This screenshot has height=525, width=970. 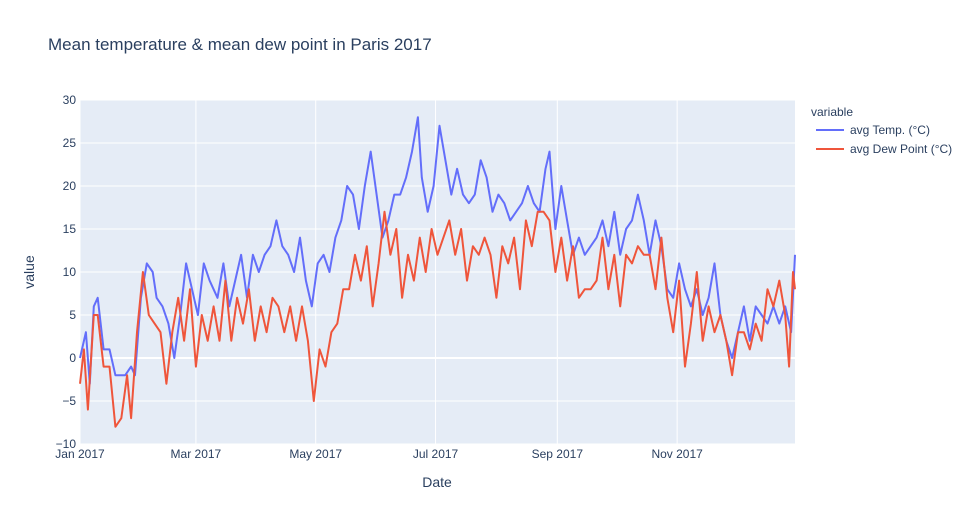 I want to click on legend-item-temp: avg Temp. (°C), so click(x=873, y=130).